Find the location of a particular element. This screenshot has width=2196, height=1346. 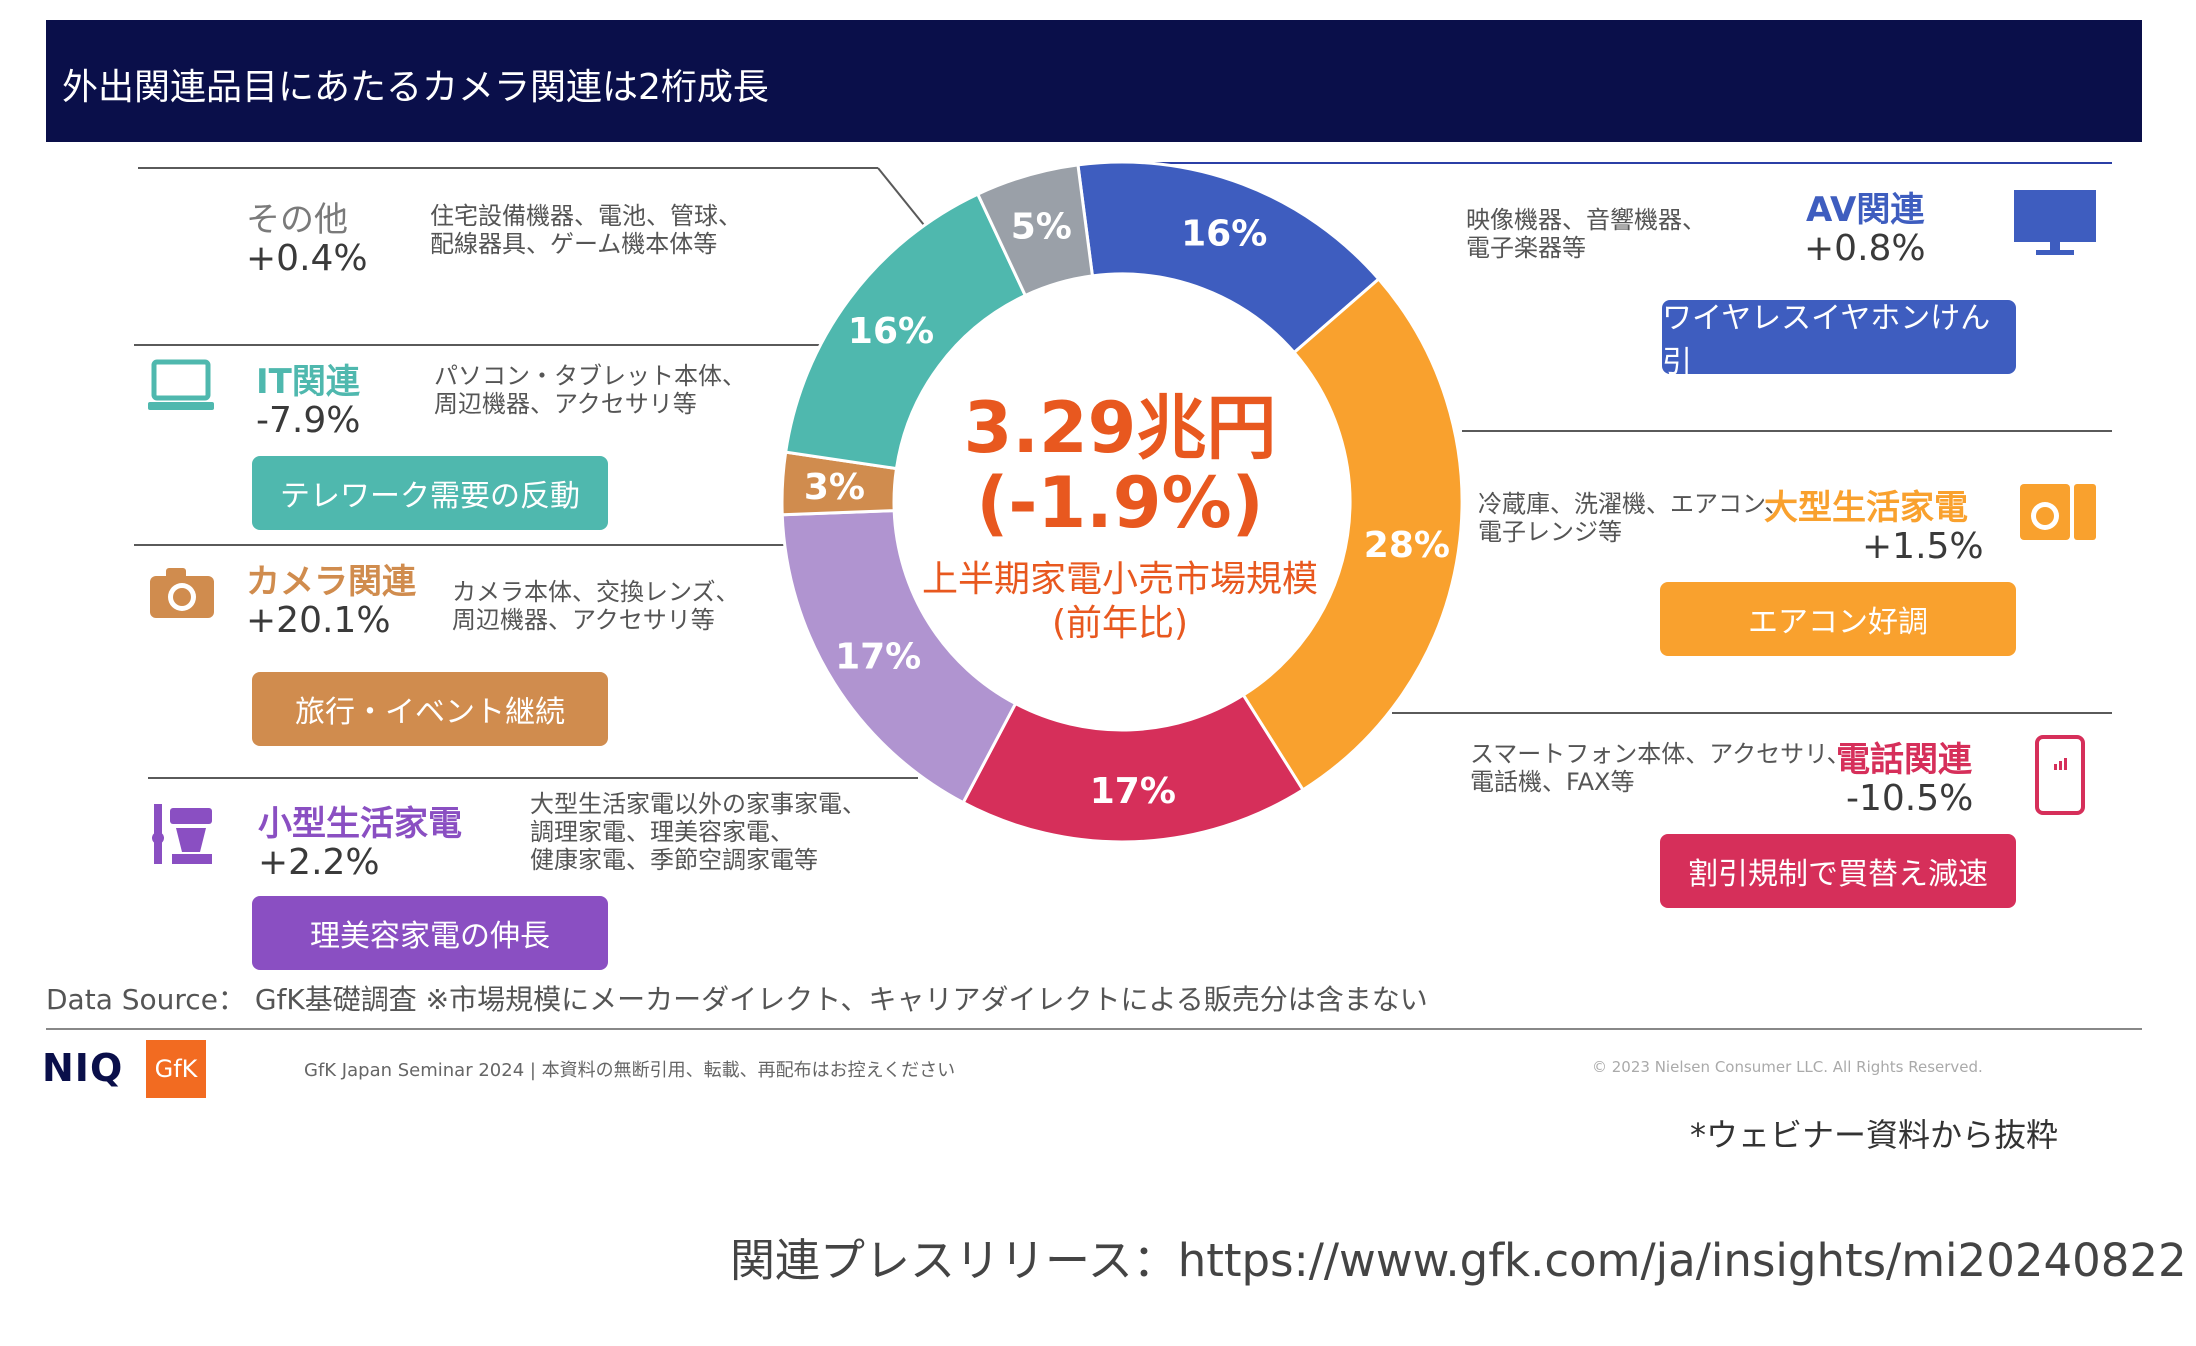

divider-small is located at coordinates (533, 778).